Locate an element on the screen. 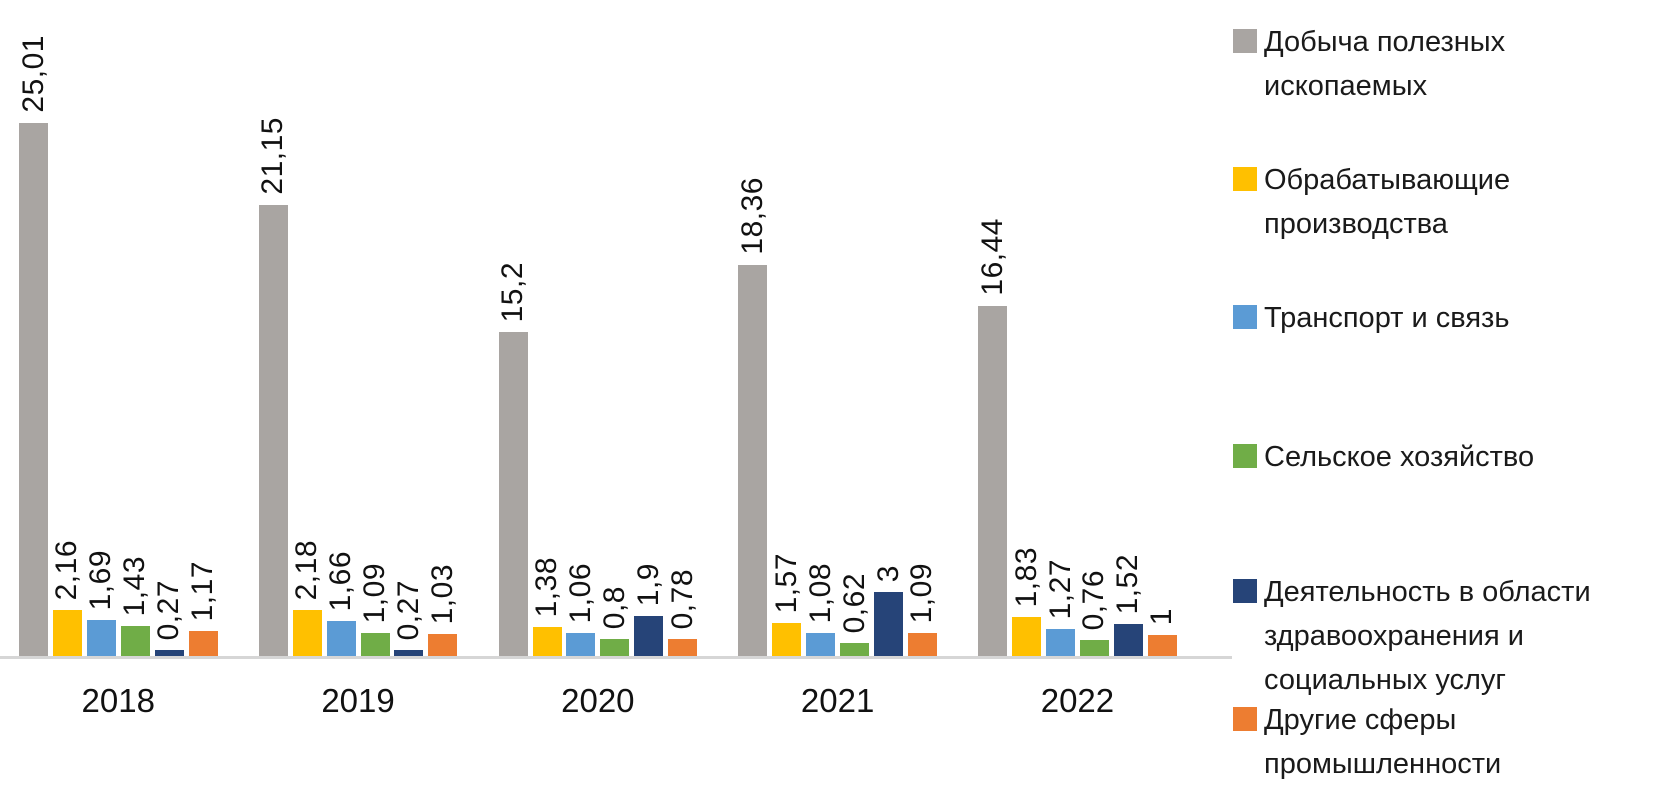 Image resolution: width=1654 pixels, height=806 pixels. legend-item-2: Транспорт и связь is located at coordinates (1371, 318).